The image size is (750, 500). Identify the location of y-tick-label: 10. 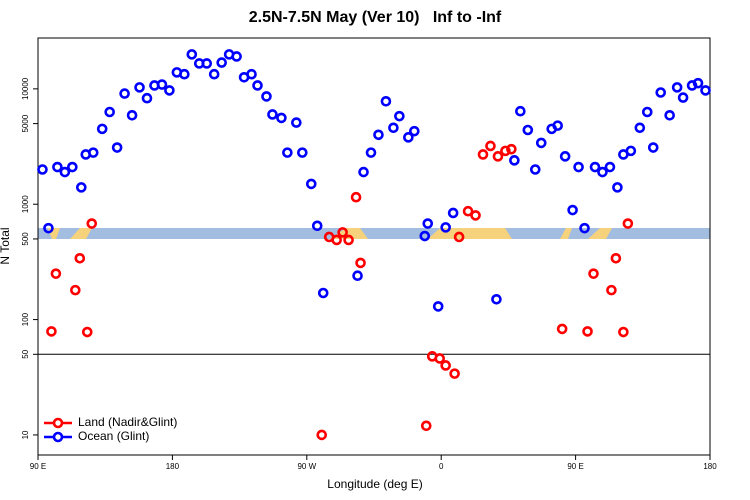
(25, 434).